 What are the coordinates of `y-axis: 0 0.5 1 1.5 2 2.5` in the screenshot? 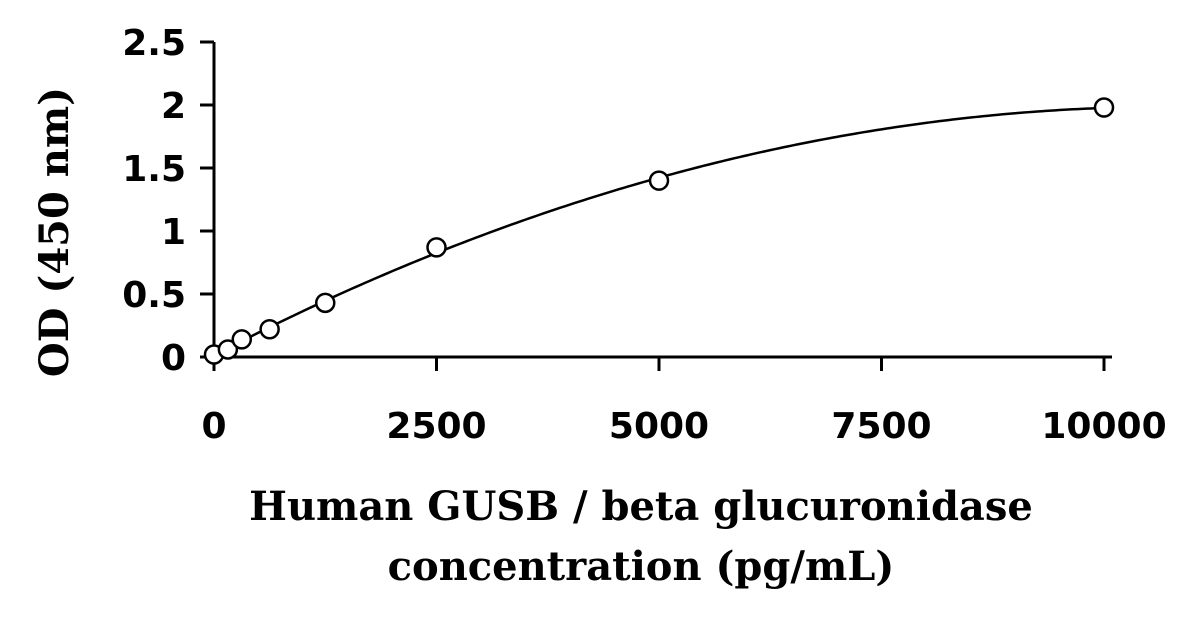 It's located at (169, 201).